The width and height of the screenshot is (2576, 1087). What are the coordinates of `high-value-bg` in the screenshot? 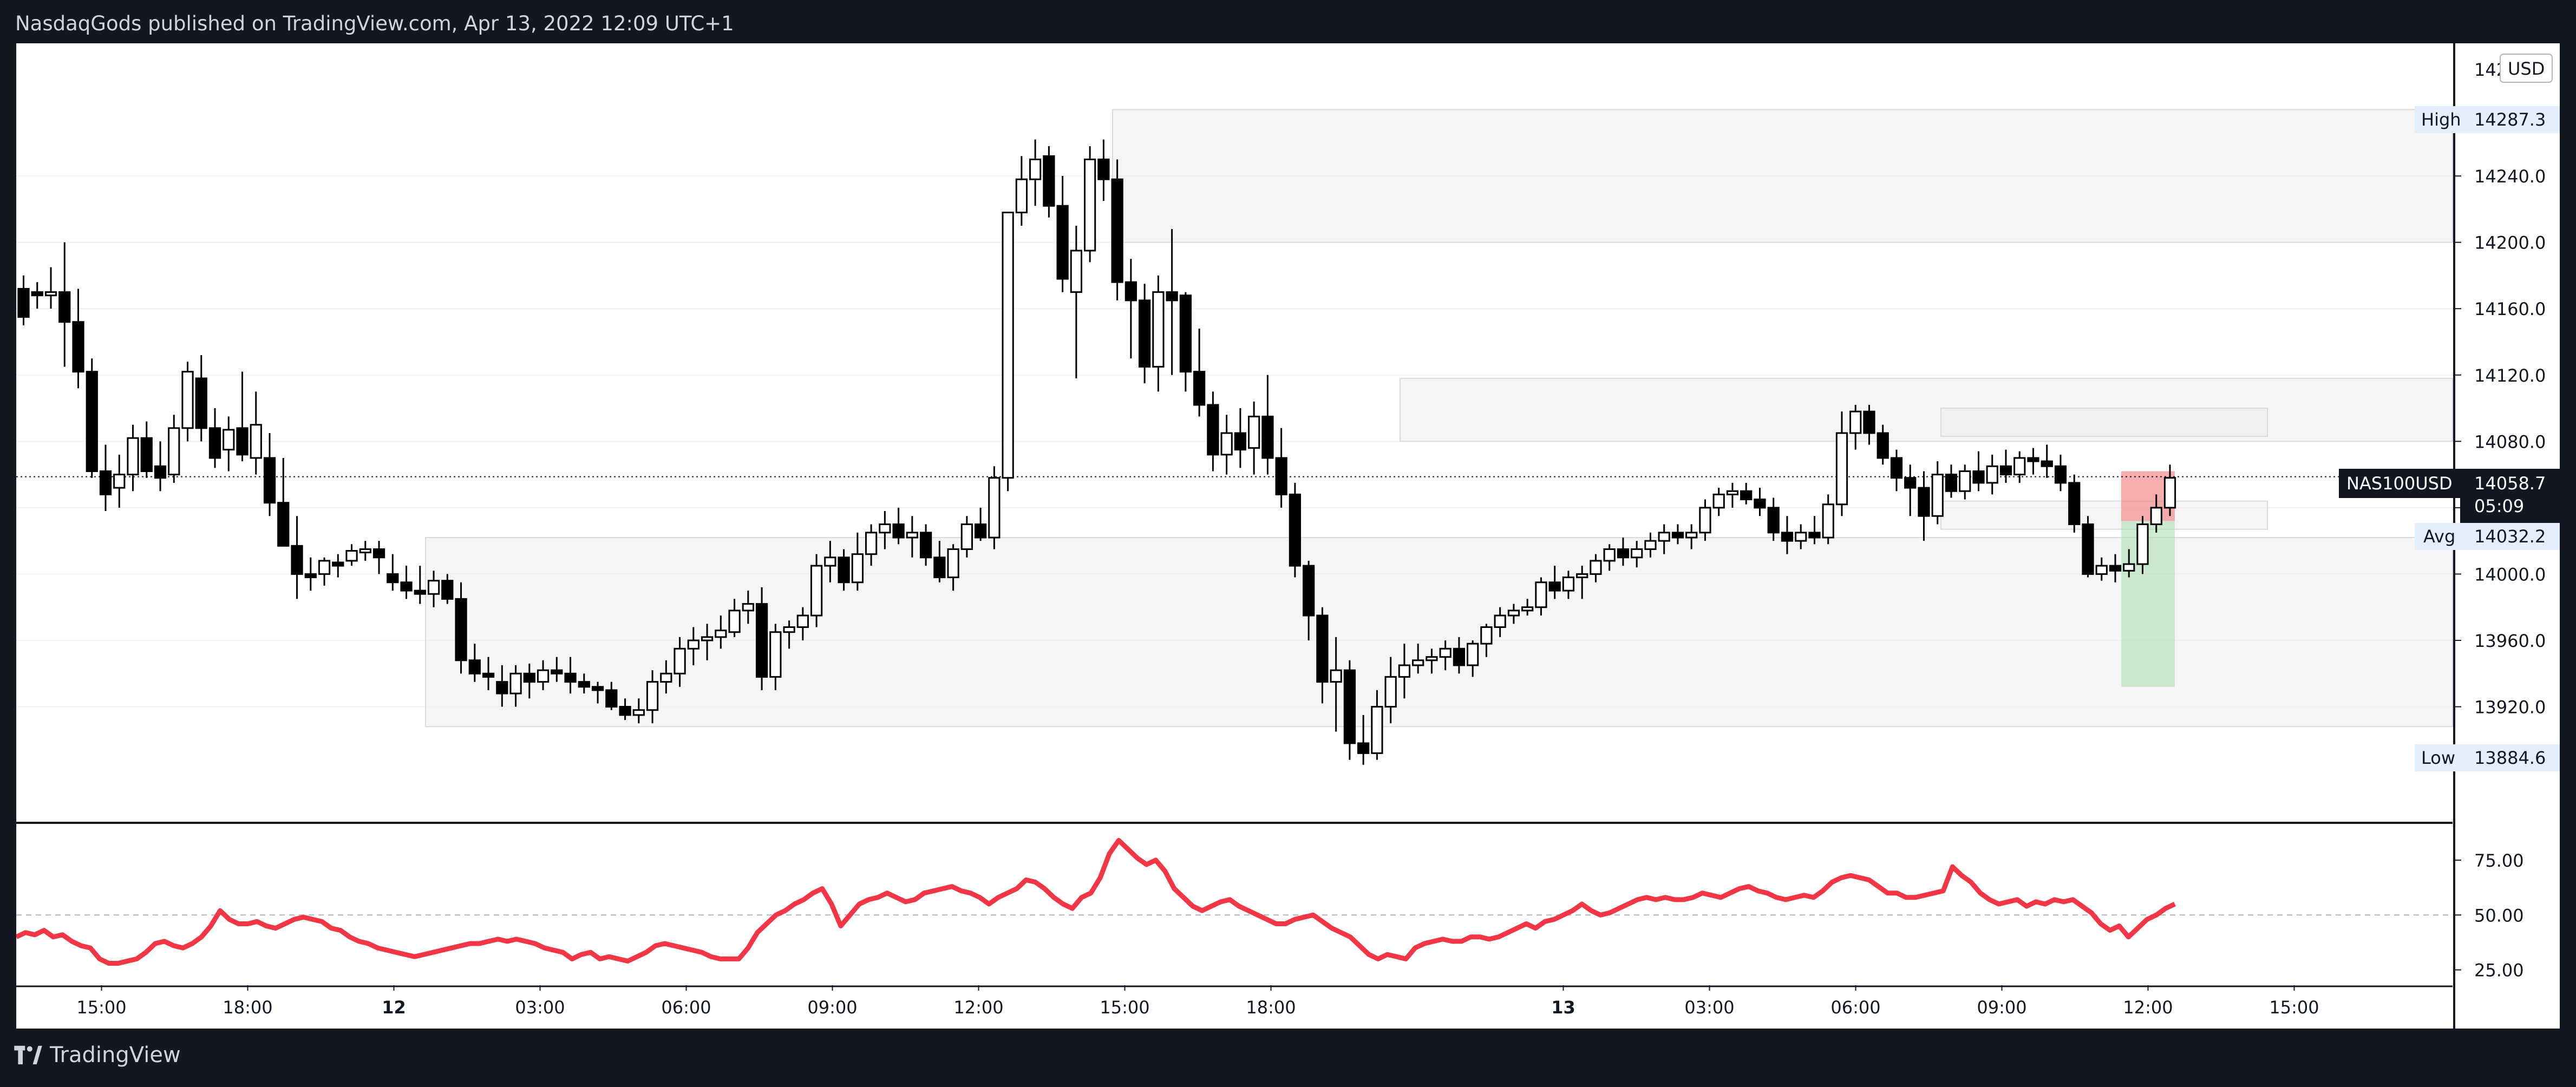 It's located at (2510, 119).